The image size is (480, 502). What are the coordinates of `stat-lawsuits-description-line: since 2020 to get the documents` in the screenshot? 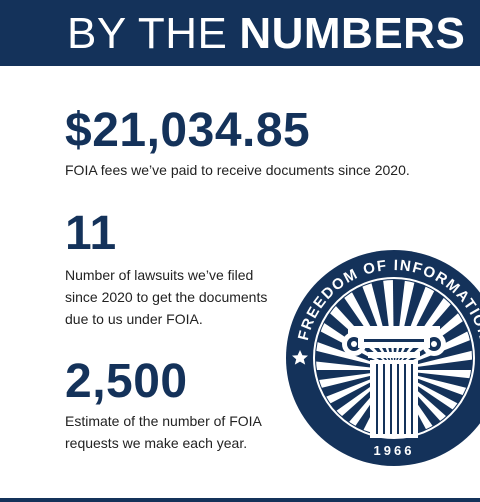 It's located at (166, 297).